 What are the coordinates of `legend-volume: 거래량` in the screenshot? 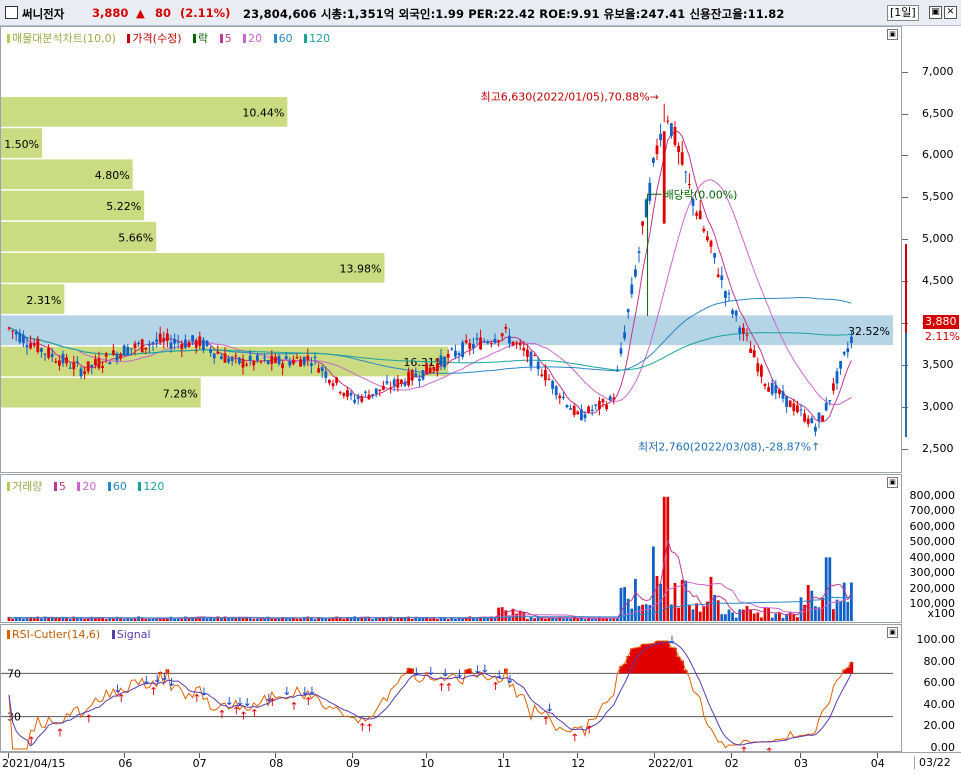 It's located at (27, 486).